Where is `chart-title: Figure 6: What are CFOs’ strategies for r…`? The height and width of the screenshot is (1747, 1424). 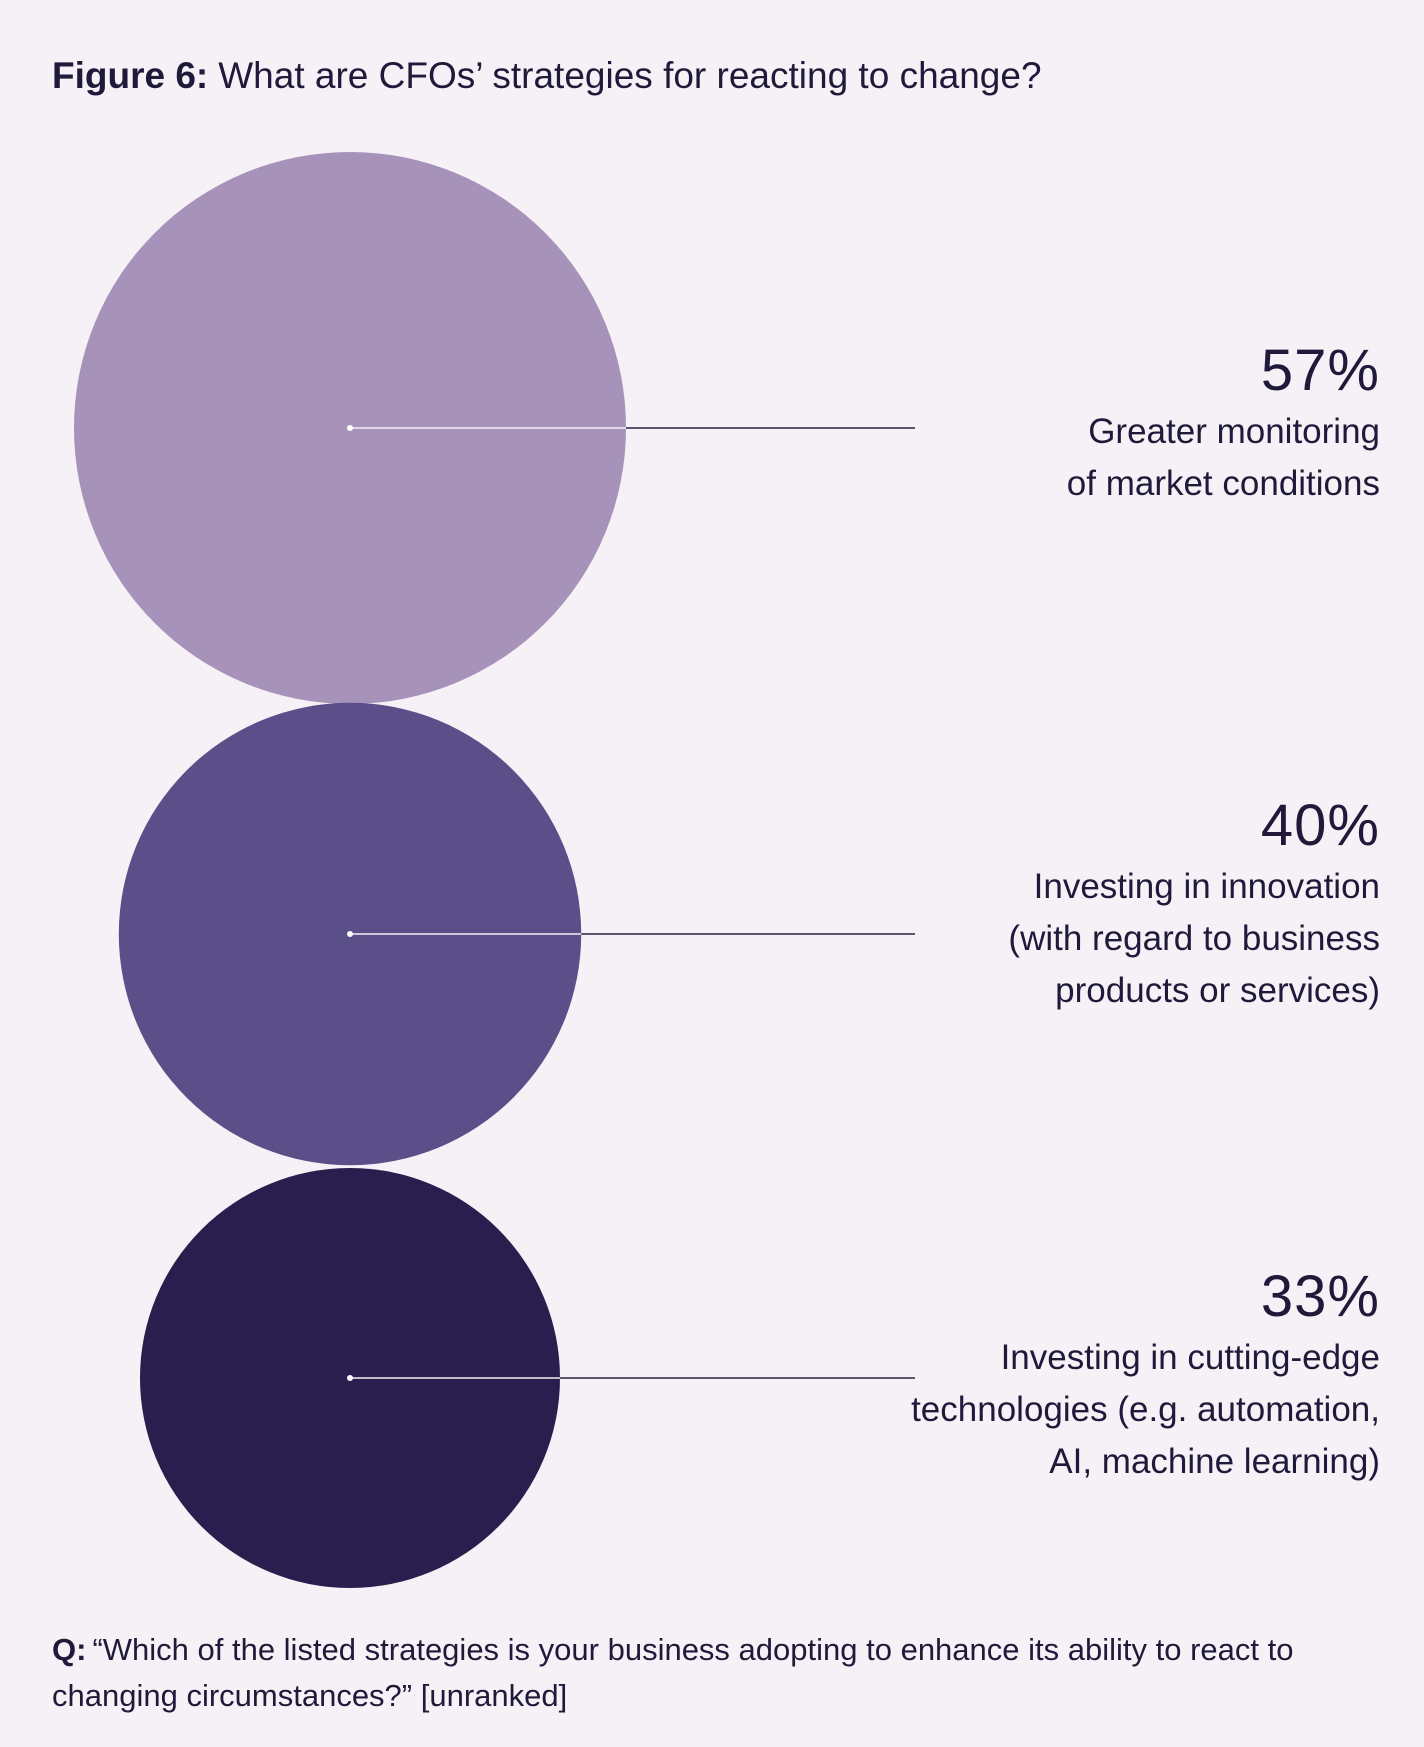 chart-title: Figure 6: What are CFOs’ strategies for r… is located at coordinates (547, 76).